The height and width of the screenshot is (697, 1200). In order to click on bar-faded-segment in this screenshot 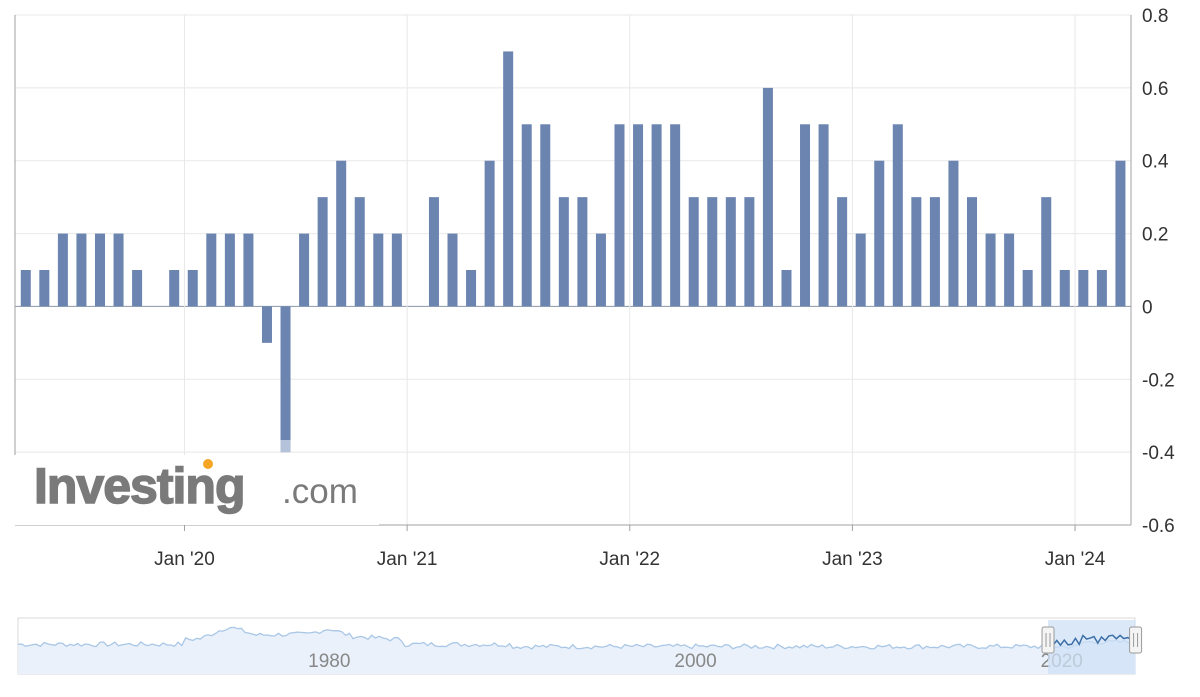, I will do `click(285, 446)`.